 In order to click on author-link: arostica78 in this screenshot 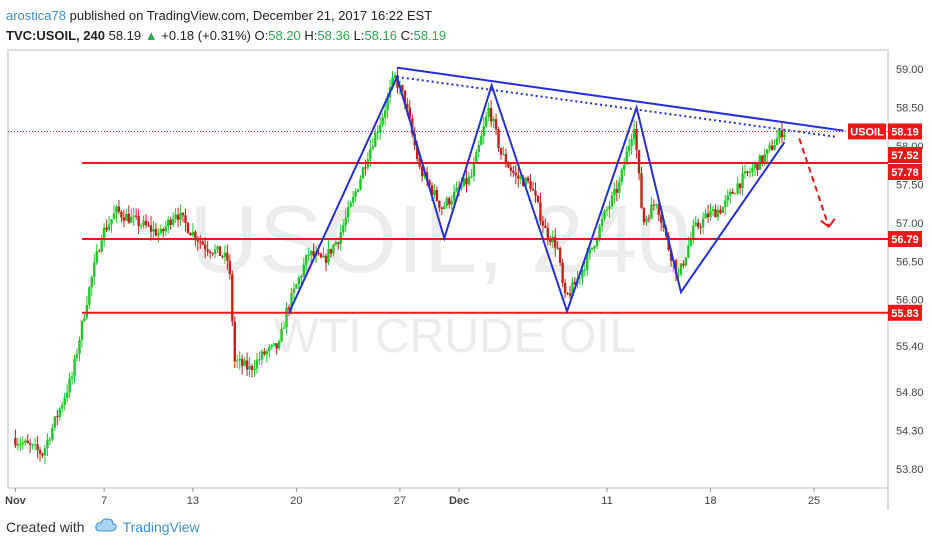, I will do `click(36, 15)`.